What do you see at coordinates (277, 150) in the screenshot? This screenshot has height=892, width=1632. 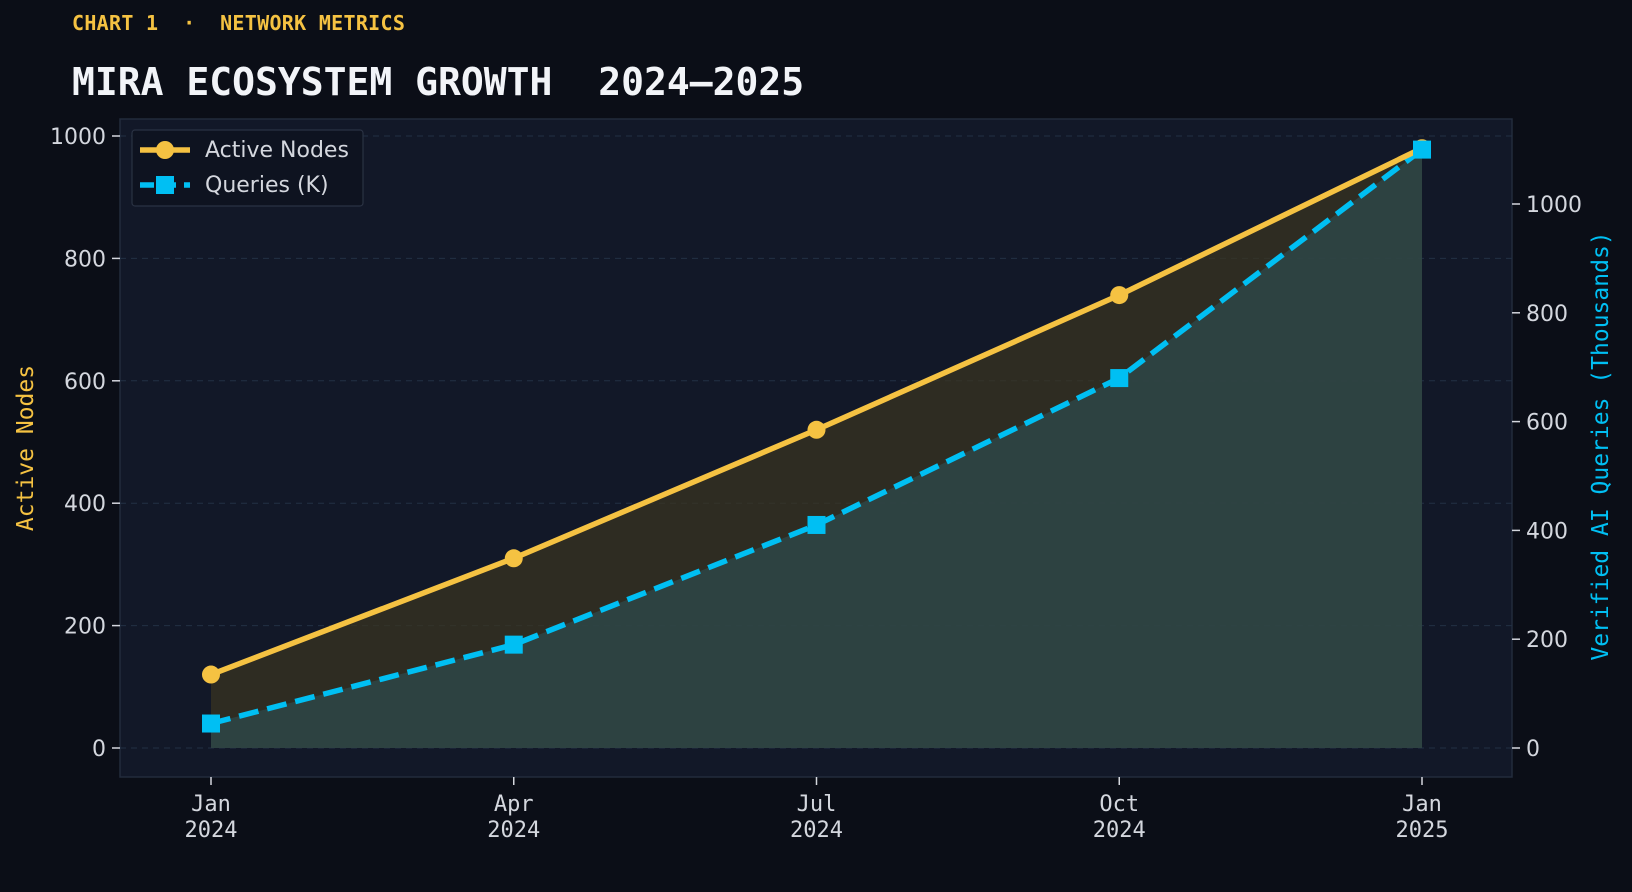 I see `legend-label-active-nodes: Active Nodes` at bounding box center [277, 150].